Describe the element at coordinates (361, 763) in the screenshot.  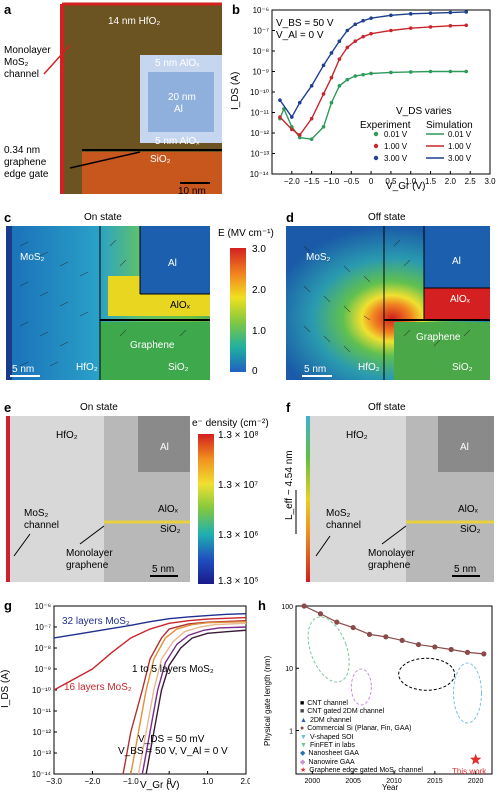
I see `legend-h-item: ◆ Nanowire GAA` at that location.